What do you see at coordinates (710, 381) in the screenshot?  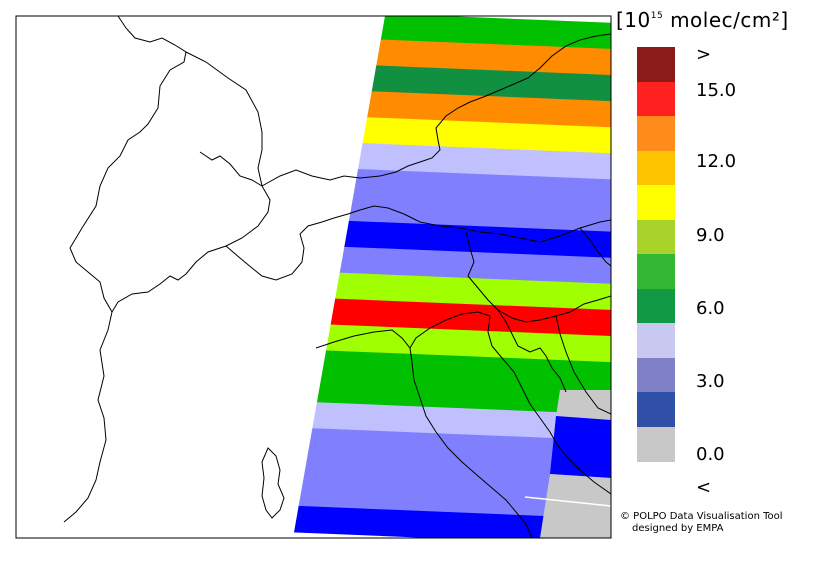 I see `legend-tick-label: 3.0` at bounding box center [710, 381].